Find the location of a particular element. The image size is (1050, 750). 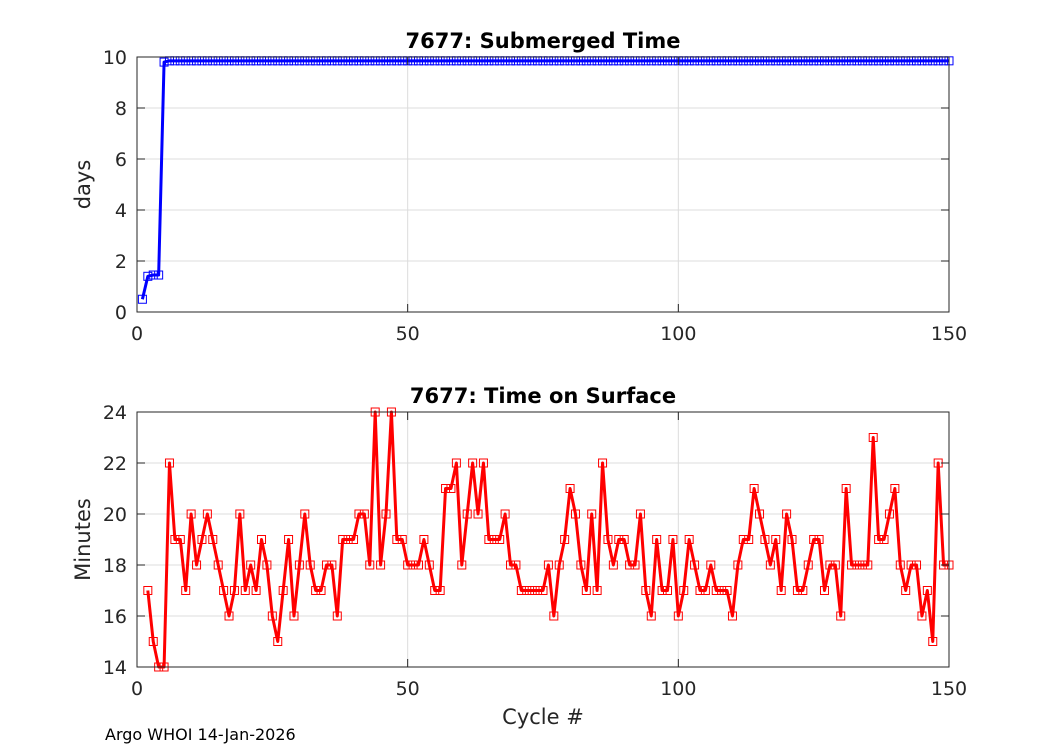

submerged-xtick-label: 100 is located at coordinates (678, 334).